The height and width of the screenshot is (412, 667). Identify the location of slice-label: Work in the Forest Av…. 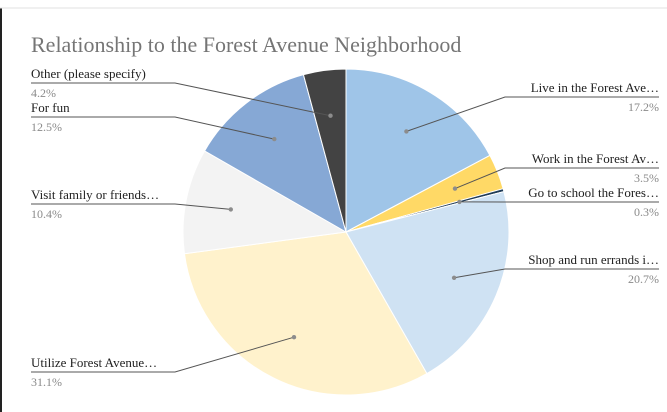
(595, 158).